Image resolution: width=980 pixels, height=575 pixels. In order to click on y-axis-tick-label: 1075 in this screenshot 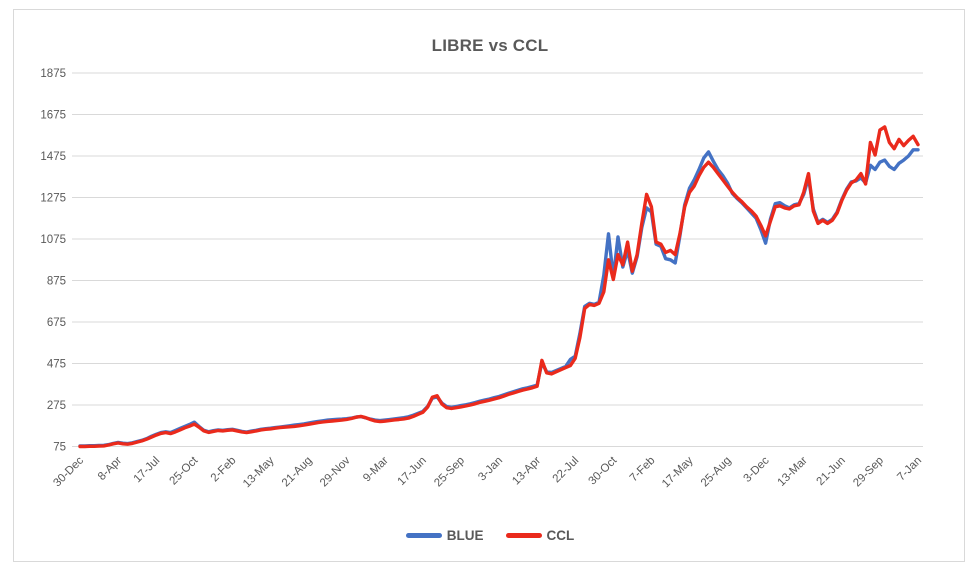, I will do `click(53, 240)`.